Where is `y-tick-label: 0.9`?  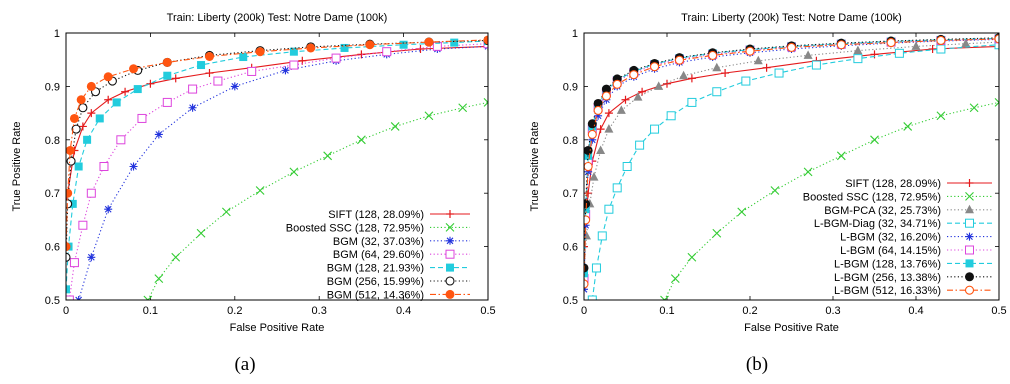 y-tick-label: 0.9 is located at coordinates (52, 87).